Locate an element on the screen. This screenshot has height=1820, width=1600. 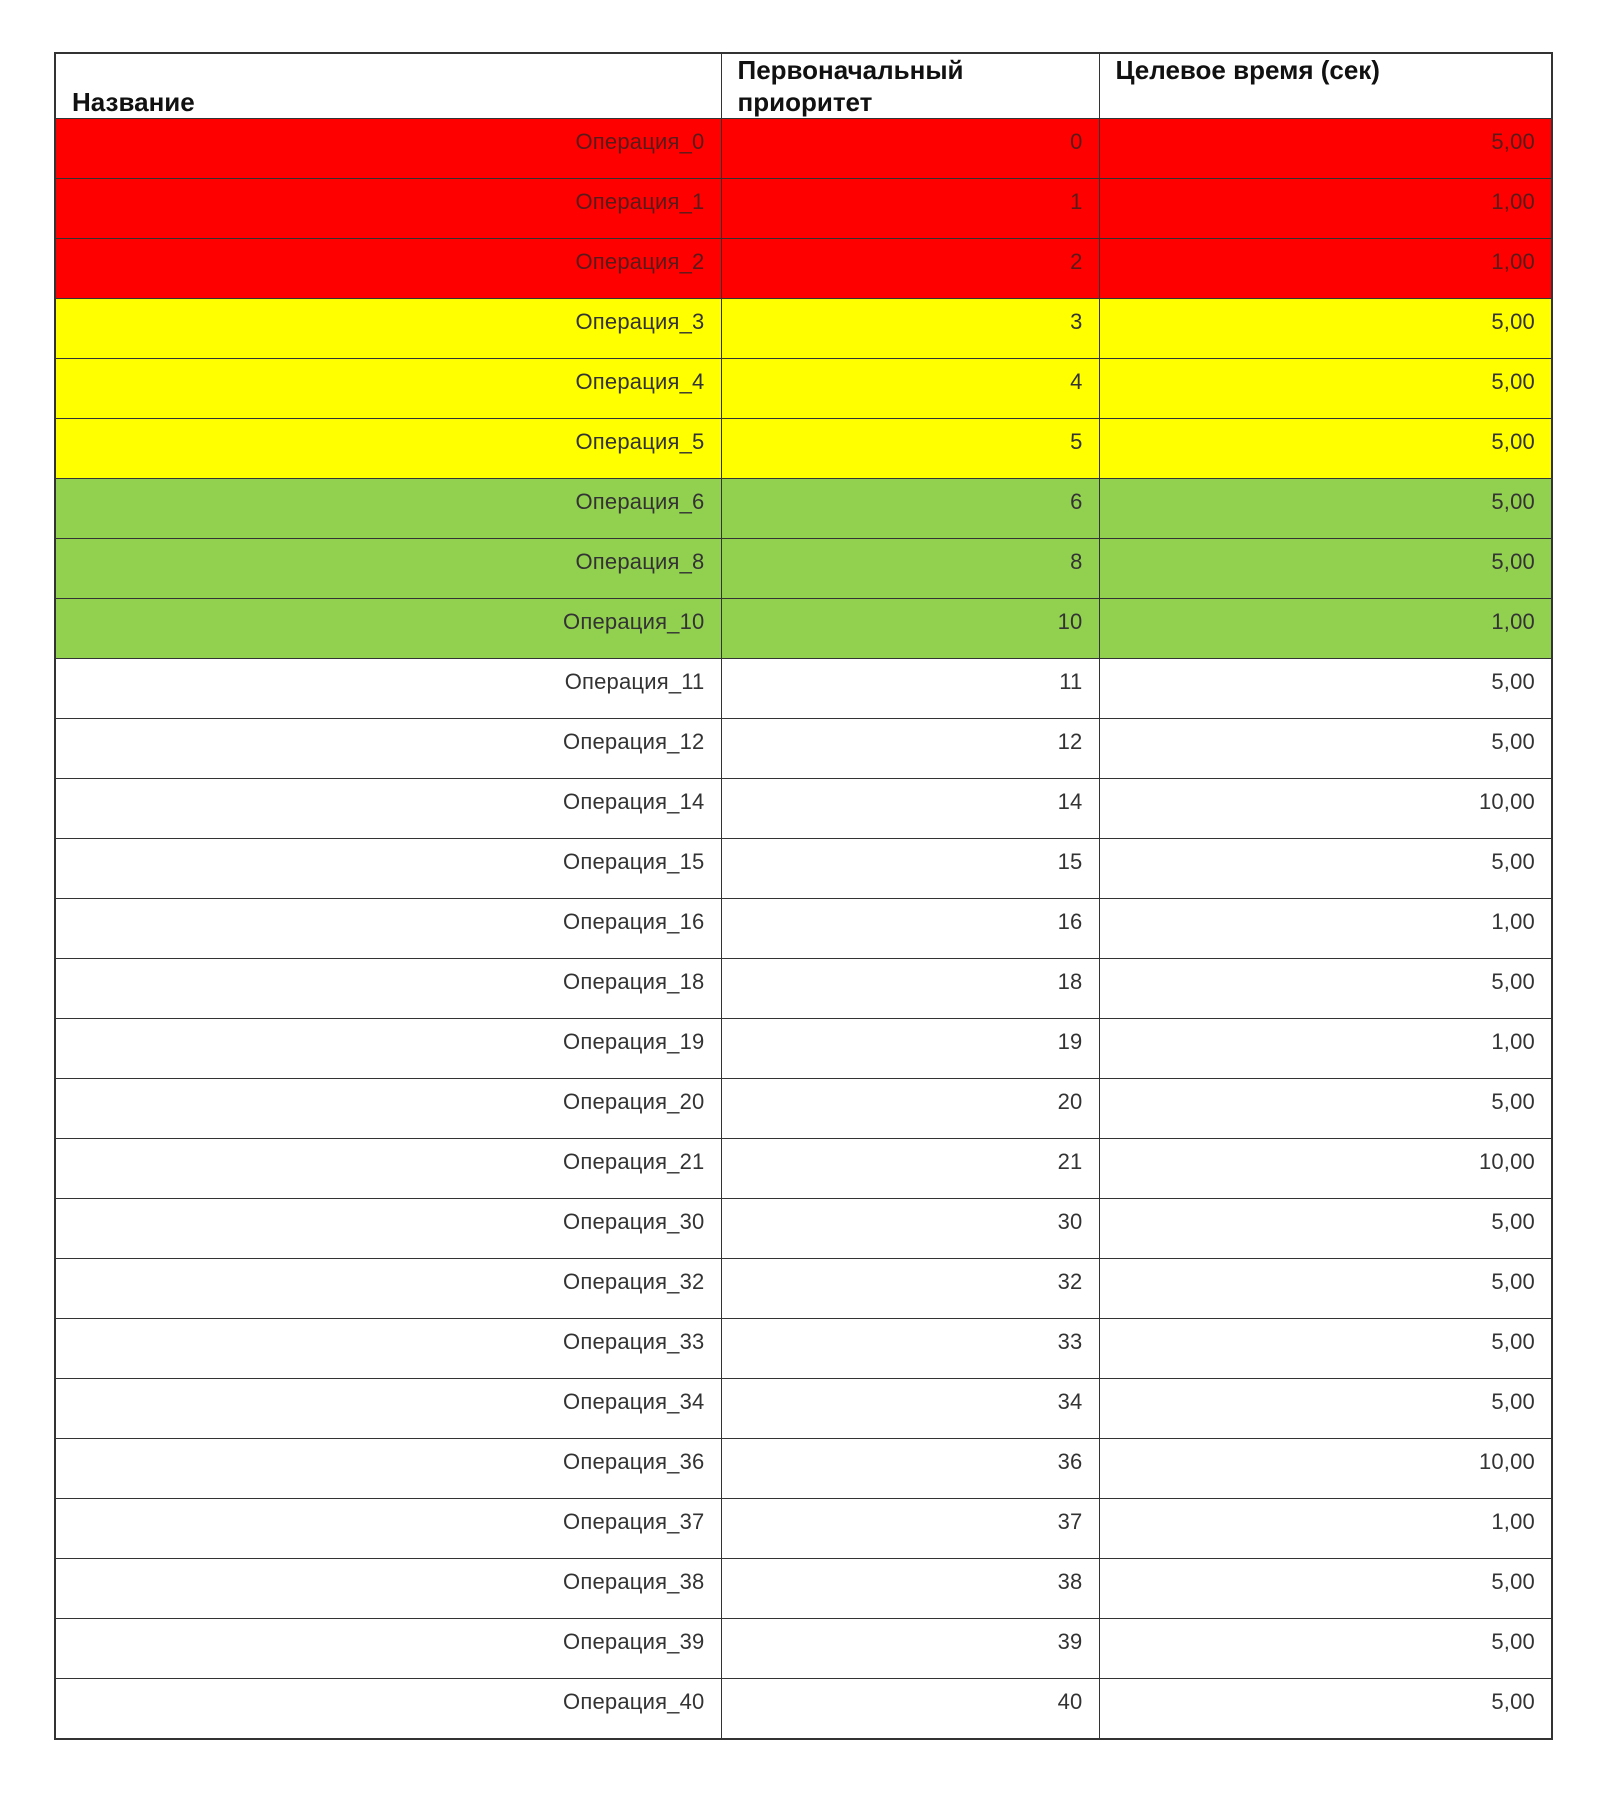
table-row: Операция_6 6 5,00 is located at coordinates (803, 508).